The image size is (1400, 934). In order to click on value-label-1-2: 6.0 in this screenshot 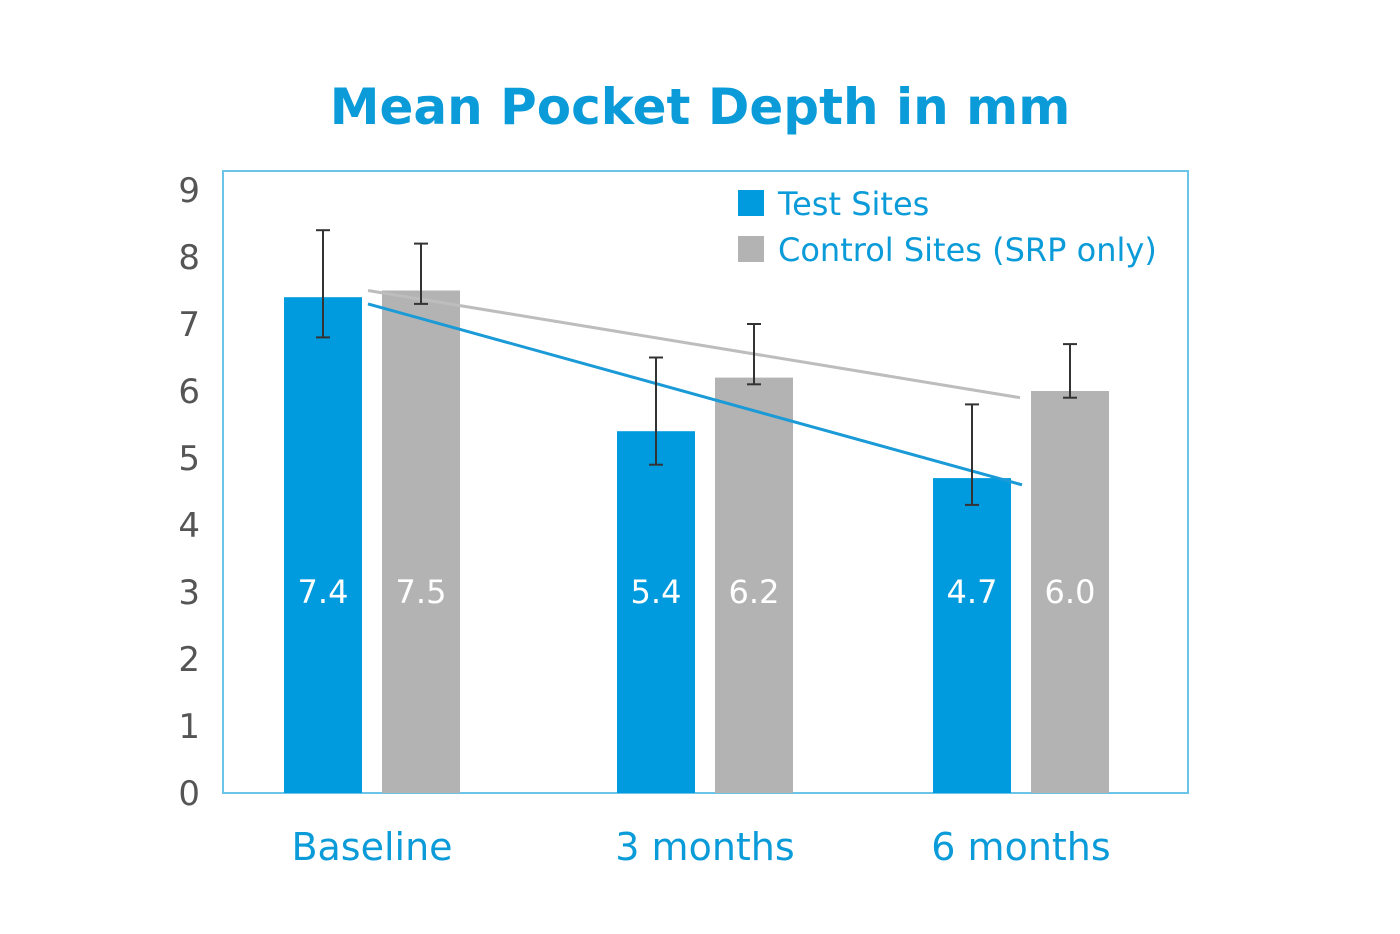, I will do `click(1070, 592)`.